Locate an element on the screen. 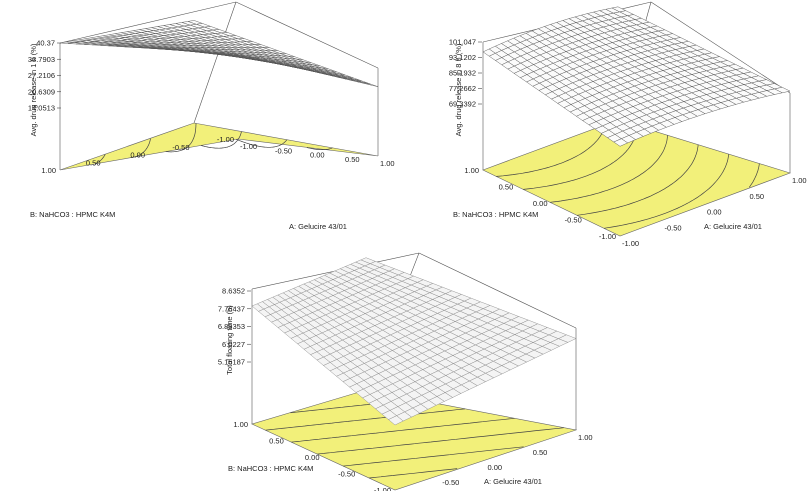  y-axis-ticks: 14.0513 20.6309 27.2106 33.7903 40.37 is located at coordinates (44, 76).